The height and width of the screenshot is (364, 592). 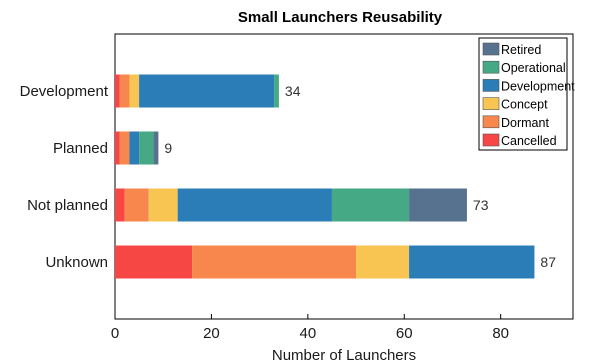 What do you see at coordinates (471, 262) in the screenshot?
I see `bar-unknown-development` at bounding box center [471, 262].